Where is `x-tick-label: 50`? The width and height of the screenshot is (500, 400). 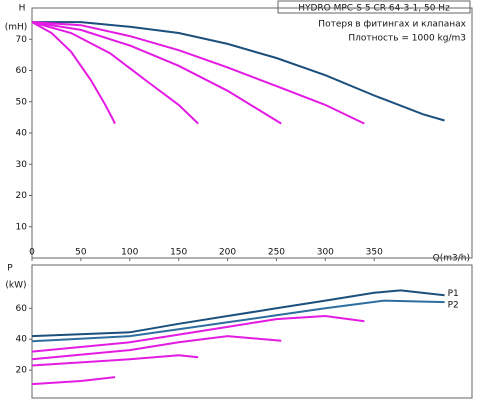
x-tick-label: 50 is located at coordinates (81, 253).